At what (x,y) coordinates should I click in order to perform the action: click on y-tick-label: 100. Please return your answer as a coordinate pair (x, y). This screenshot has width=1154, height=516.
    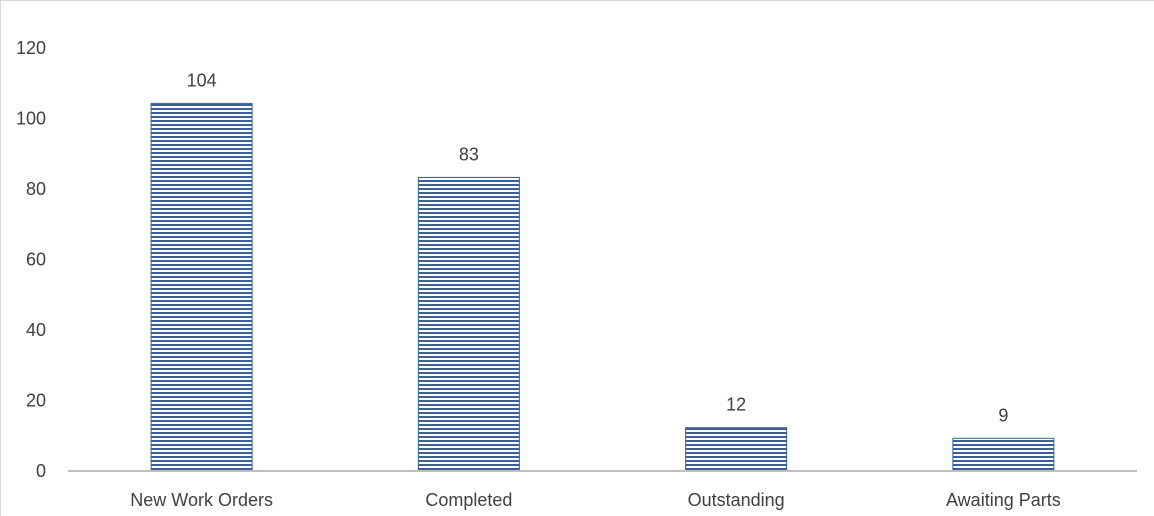
    Looking at the image, I should click on (31, 119).